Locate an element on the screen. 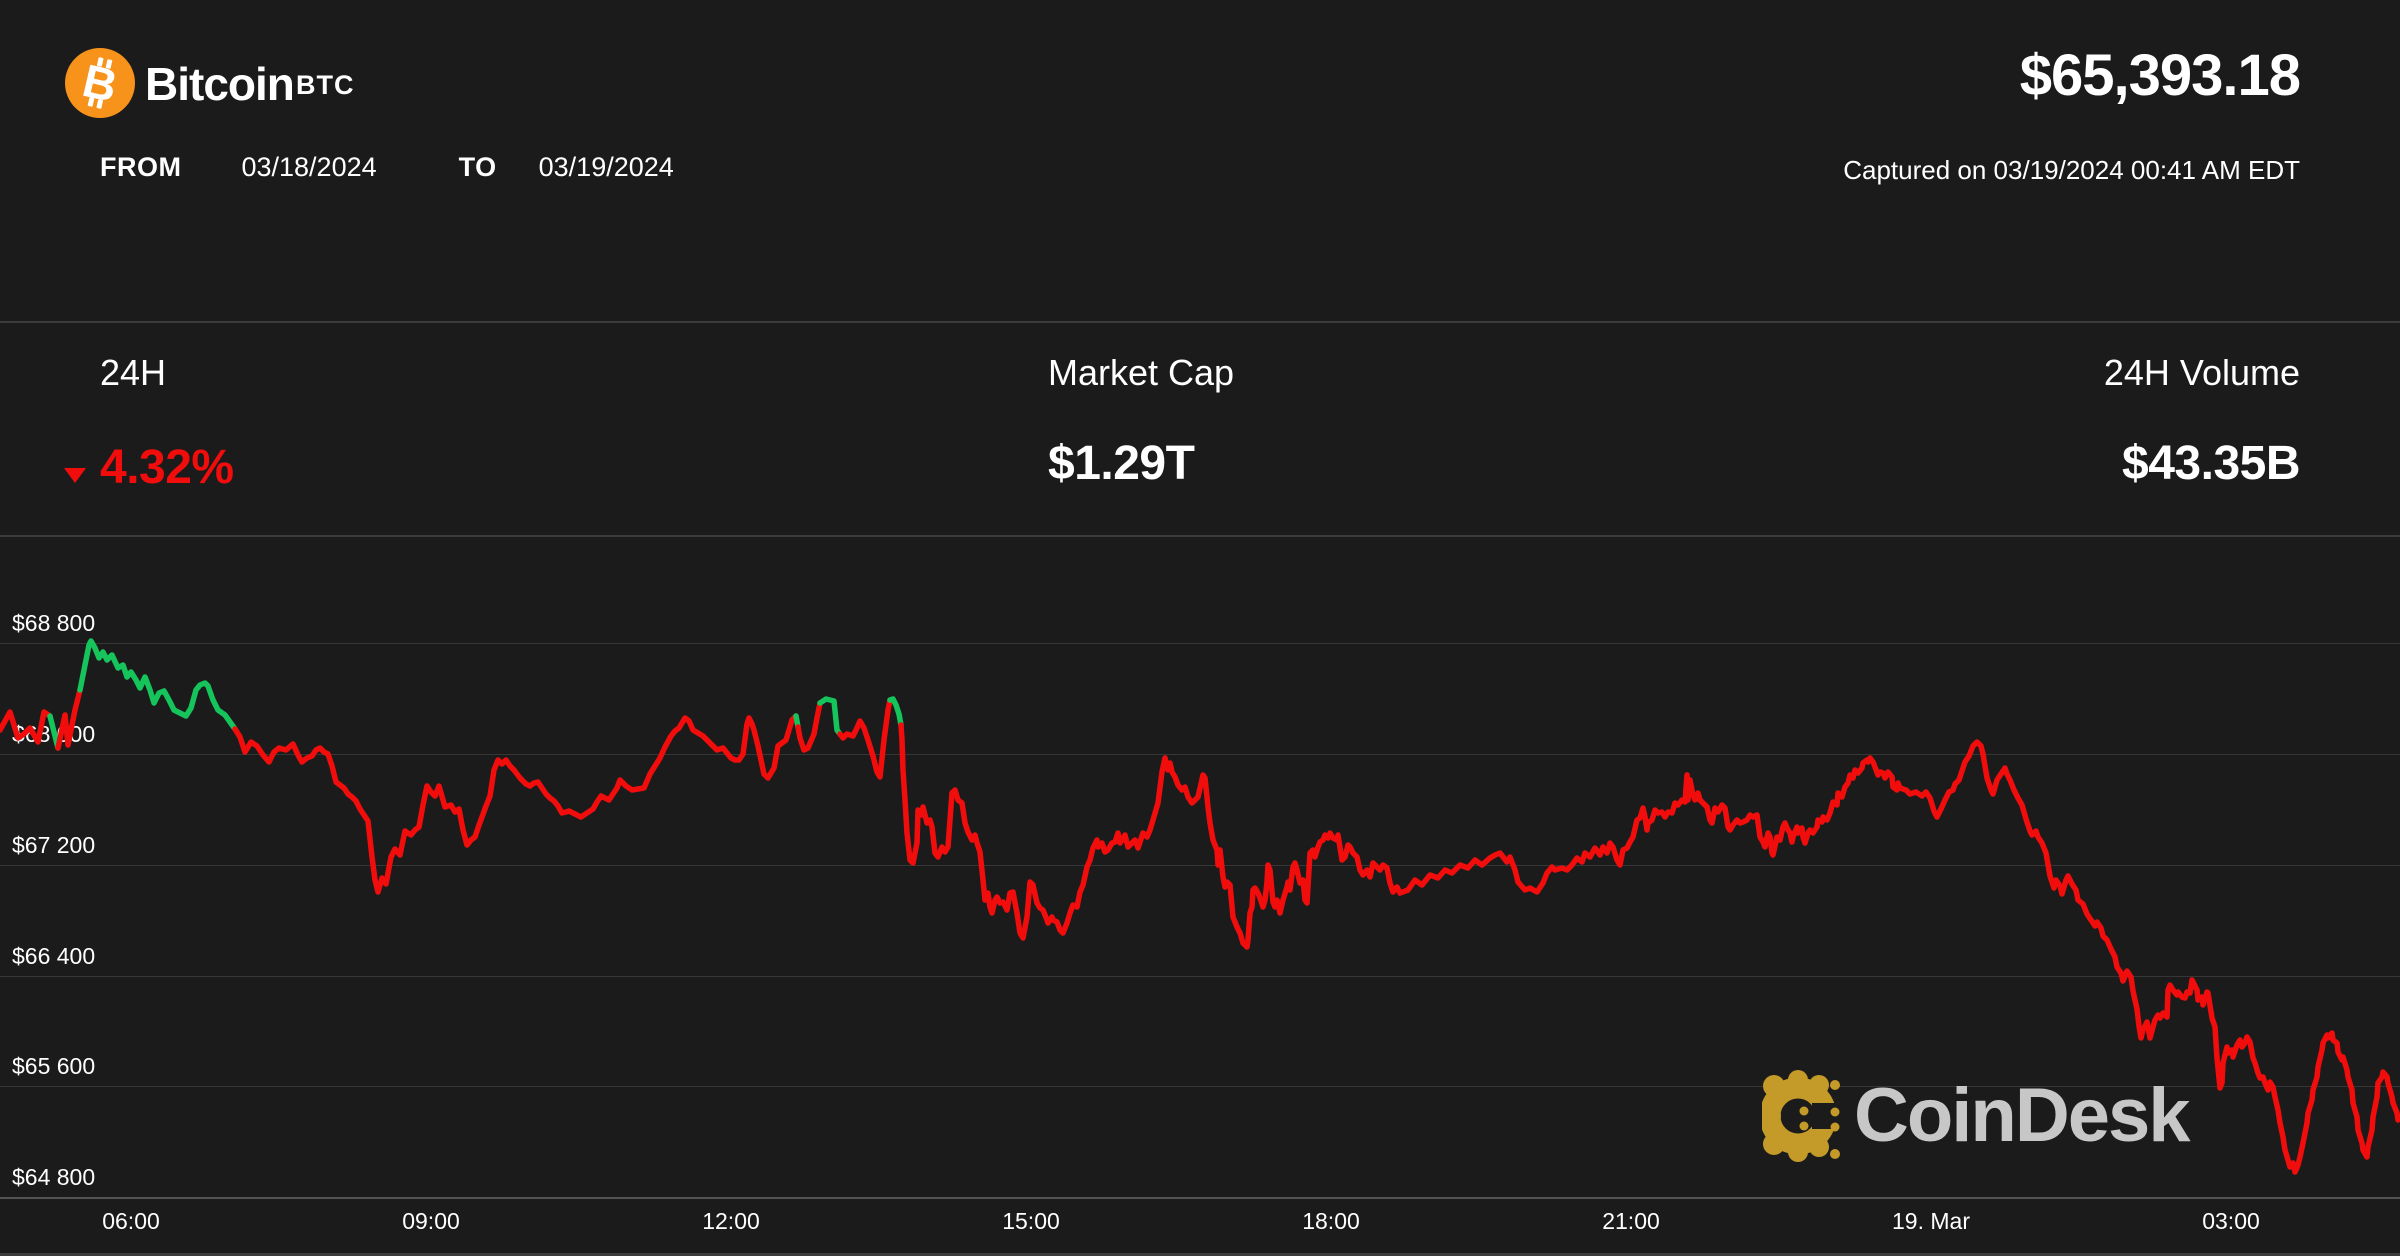  y-axis-tick-label: $67 200 is located at coordinates (54, 845).